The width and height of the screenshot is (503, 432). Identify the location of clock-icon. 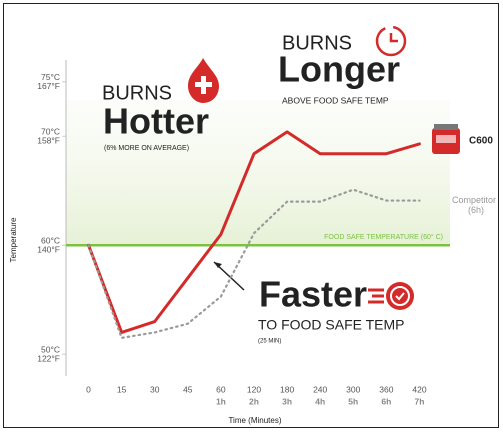
(391, 41).